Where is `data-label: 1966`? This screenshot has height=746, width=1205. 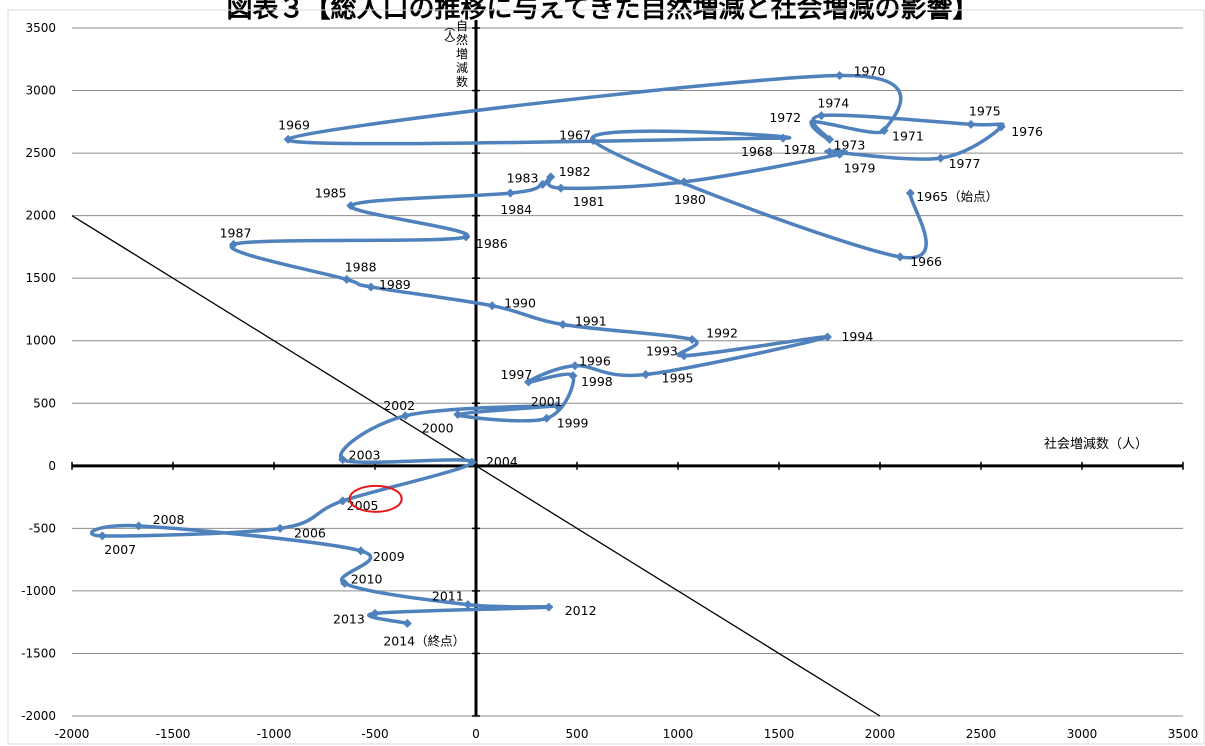 data-label: 1966 is located at coordinates (926, 261).